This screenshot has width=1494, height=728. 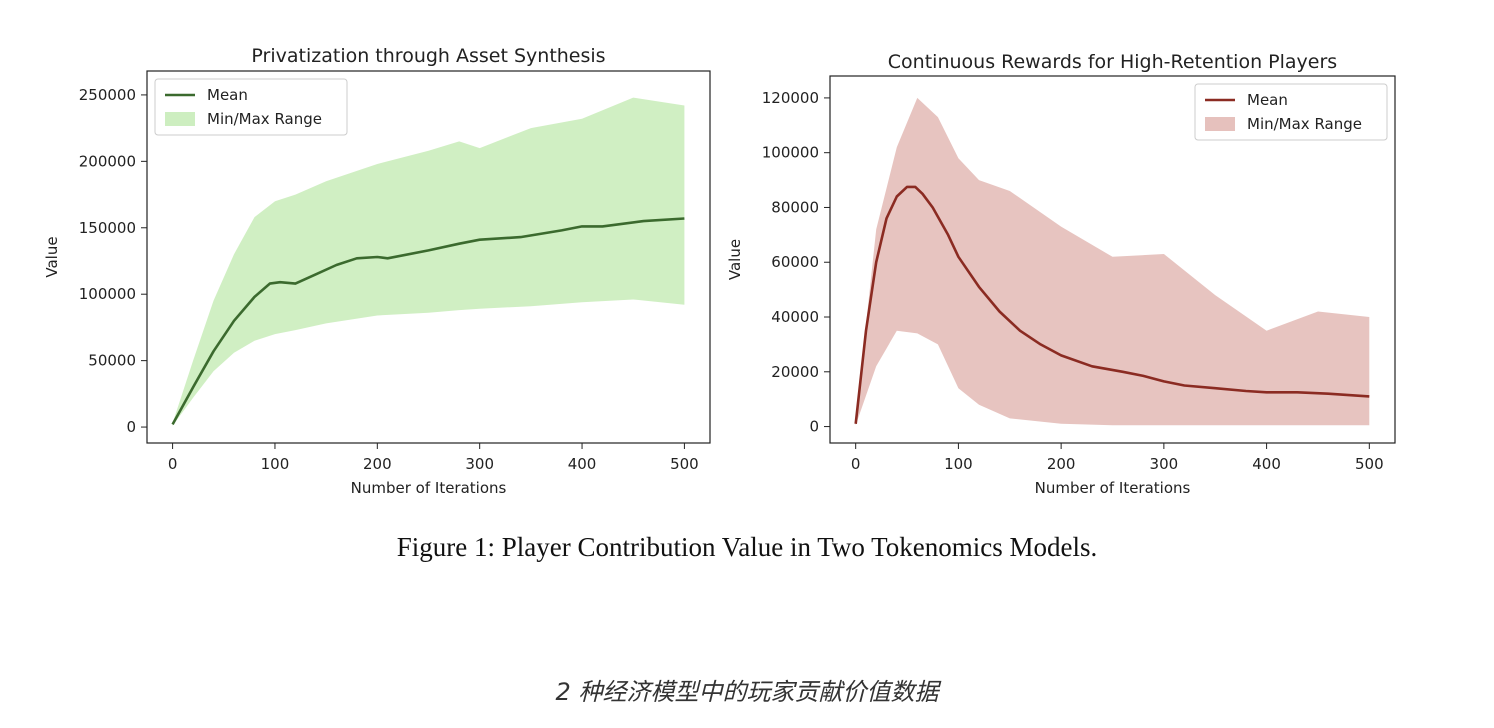 I want to click on chart2-legend-band-swatch, so click(x=1220, y=124).